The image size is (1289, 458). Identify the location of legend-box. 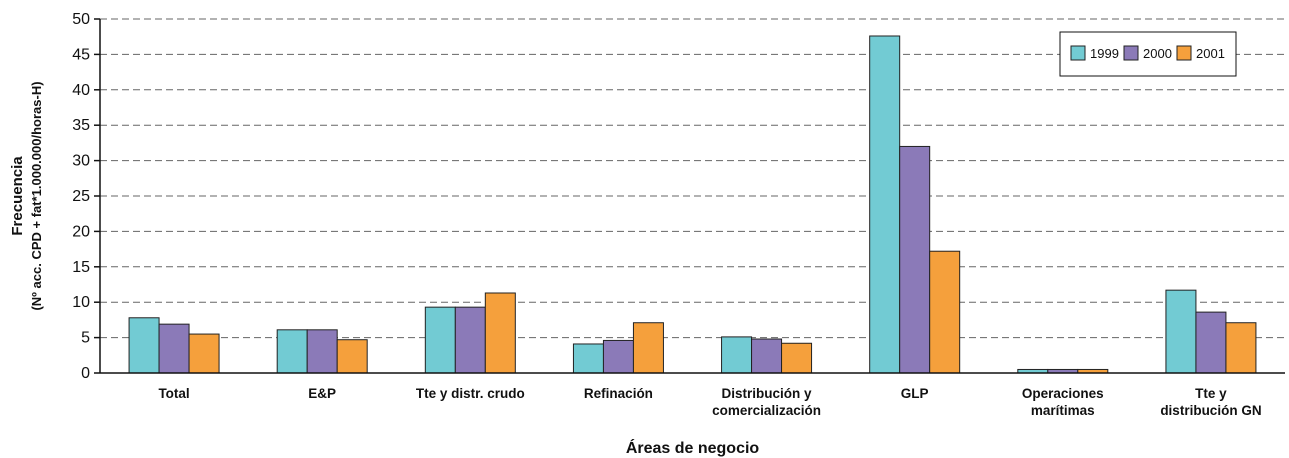
(1148, 54).